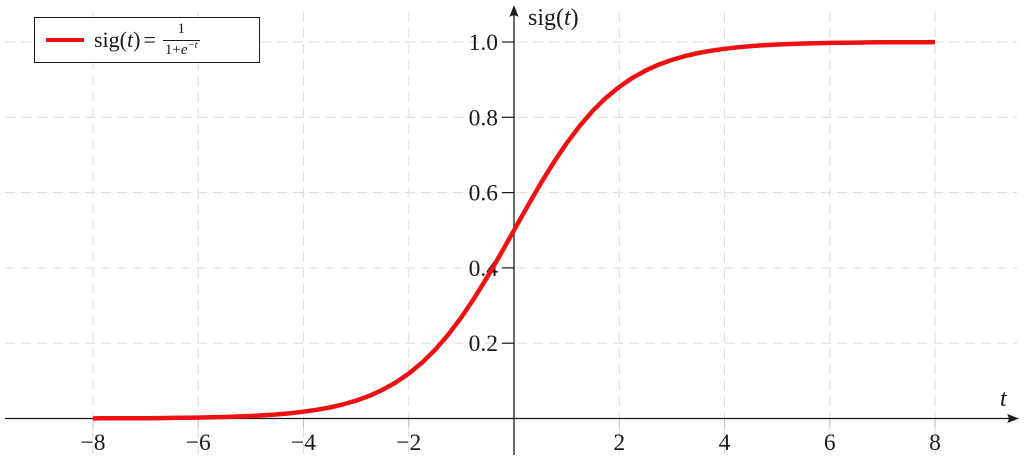 The height and width of the screenshot is (471, 1024). I want to click on legend-fraction: 1 1+e−t, so click(181, 39).